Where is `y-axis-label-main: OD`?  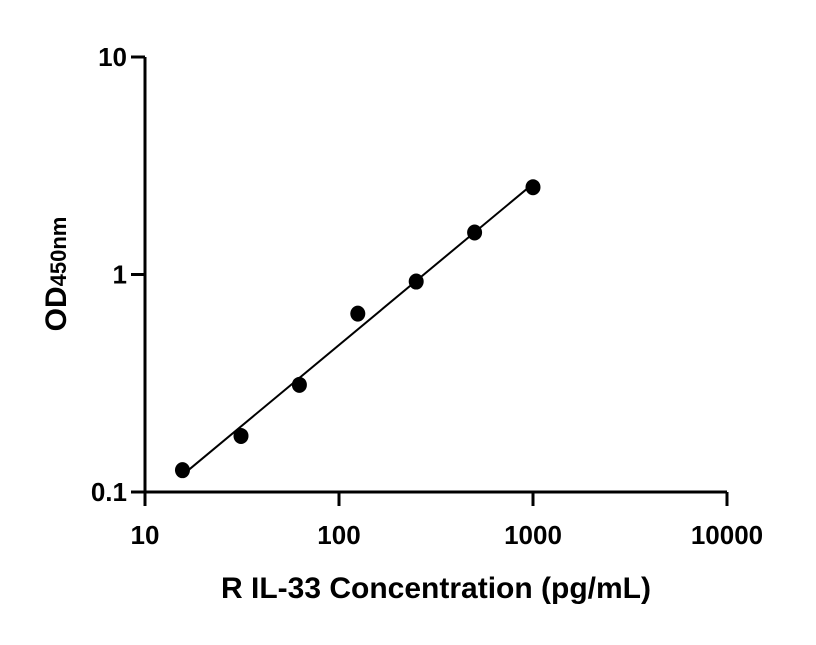 y-axis-label-main: OD is located at coordinates (56, 308).